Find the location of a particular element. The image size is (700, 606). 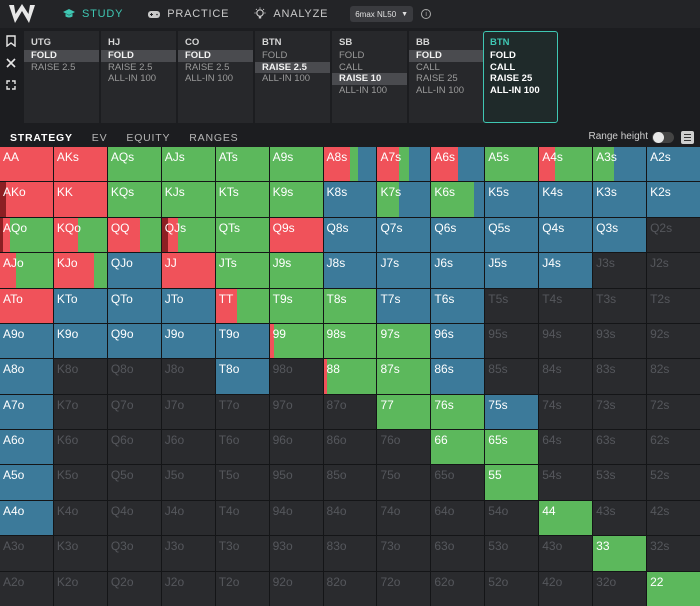

position-panel-utg: UTG FOLD RAISE 2.5 is located at coordinates (61, 77).